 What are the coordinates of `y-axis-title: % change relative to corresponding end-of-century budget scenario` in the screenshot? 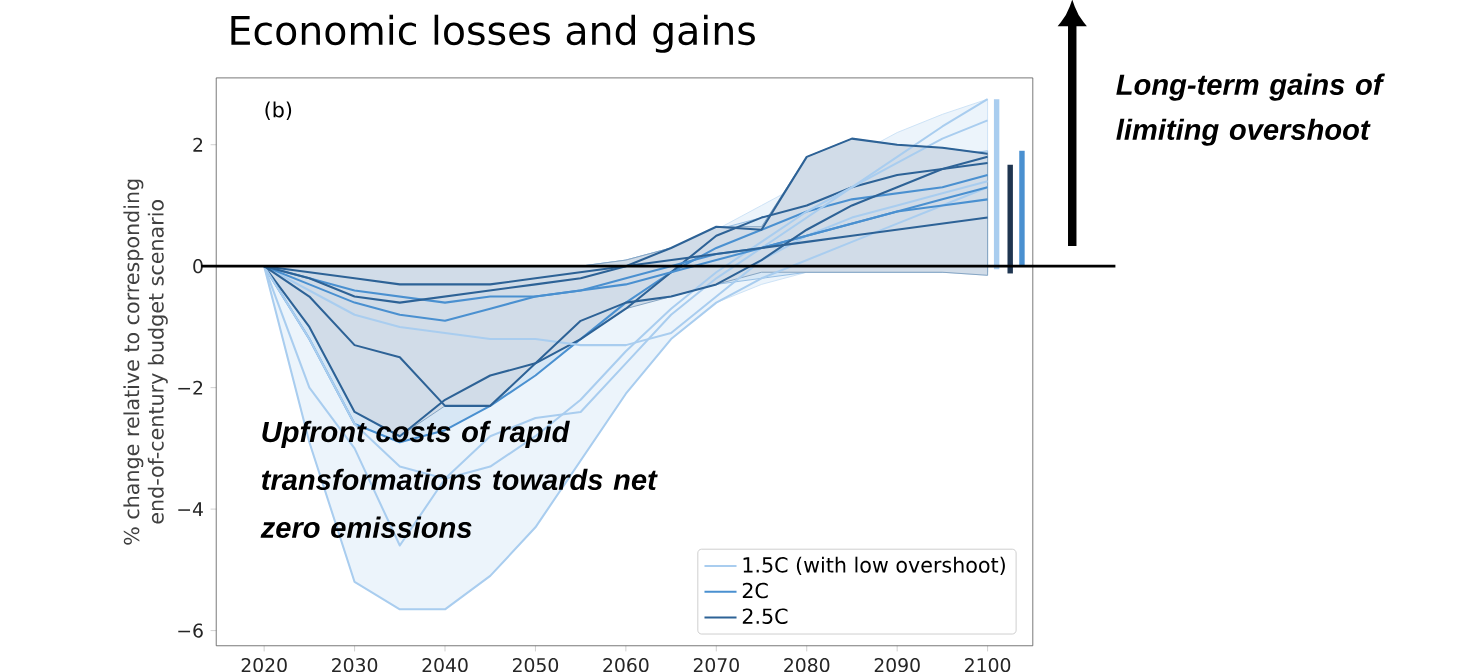 It's located at (145, 362).